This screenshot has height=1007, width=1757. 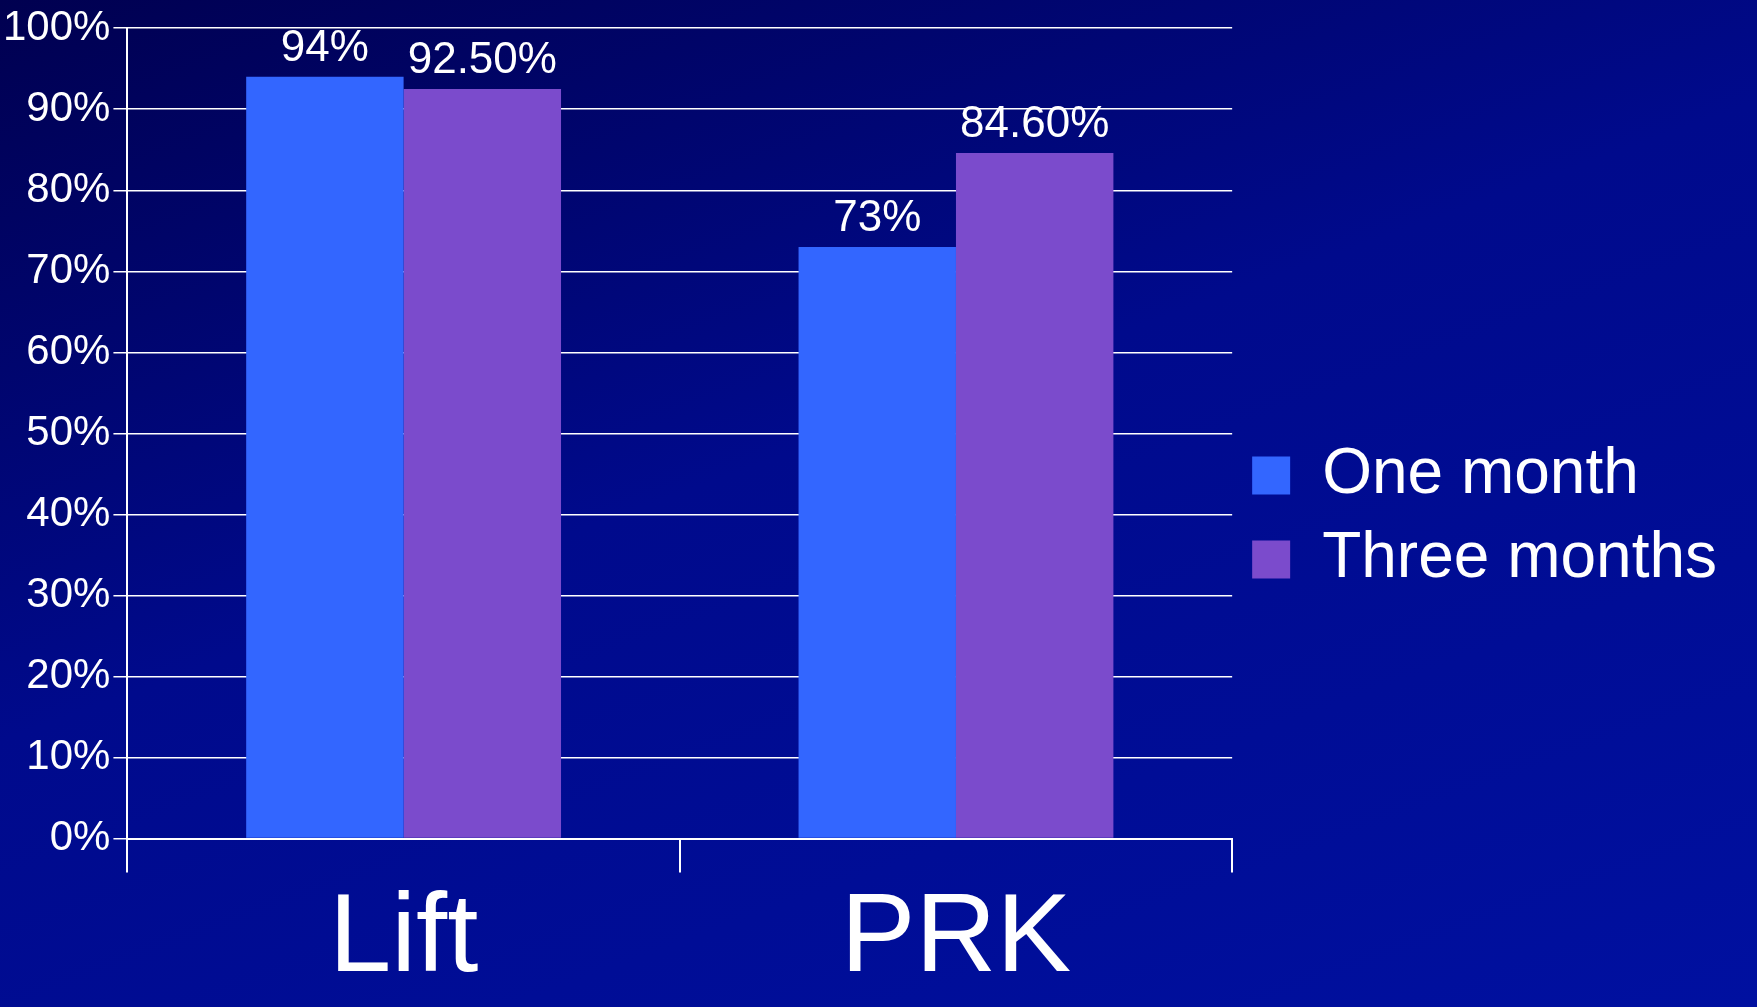 I want to click on y-tick-label: 50%, so click(x=68, y=430).